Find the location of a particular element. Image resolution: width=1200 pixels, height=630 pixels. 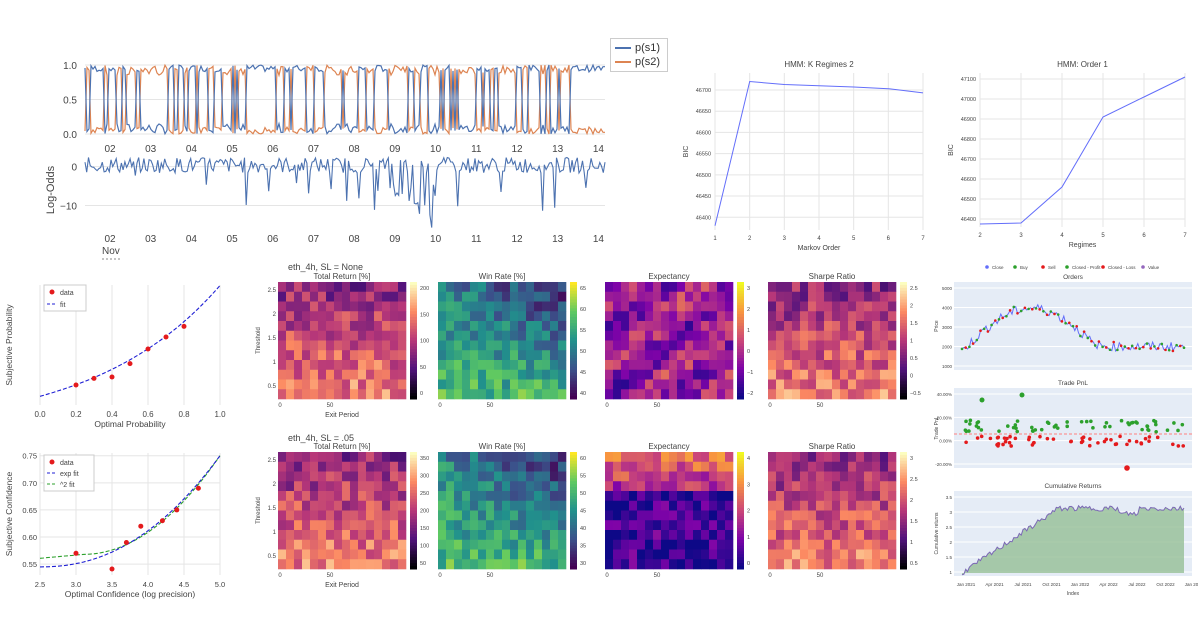

colorbar-tick-label: 45 is located at coordinates (583, 373).